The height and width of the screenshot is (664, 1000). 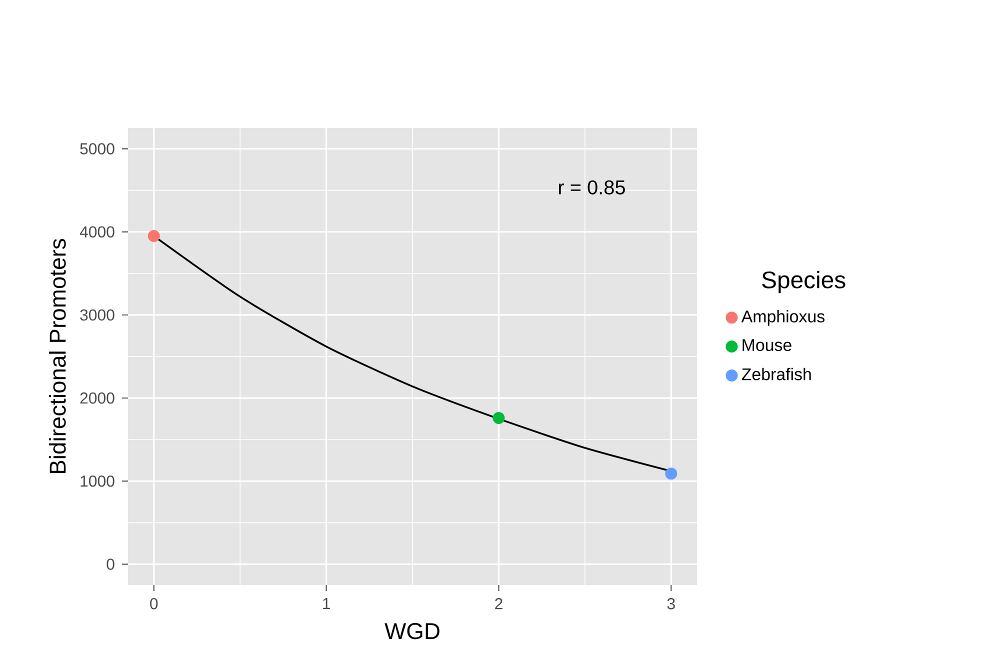 I want to click on x-tick-label: 0, so click(x=154, y=604).